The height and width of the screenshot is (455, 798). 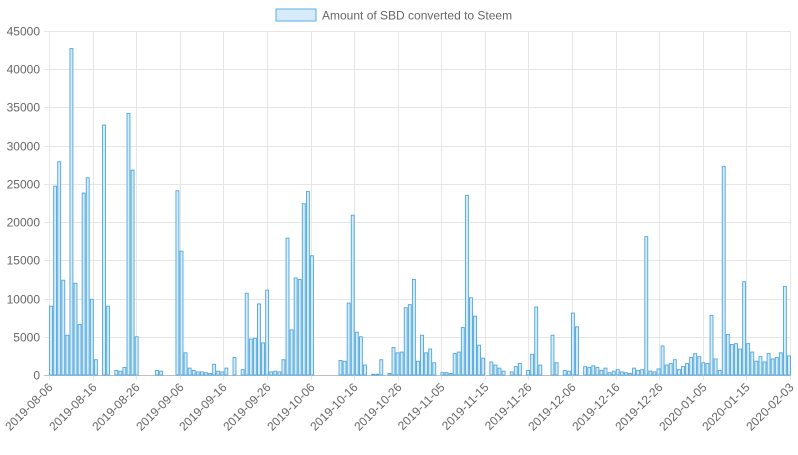 What do you see at coordinates (393, 15) in the screenshot?
I see `legend: Amount of SBD converted to Steem` at bounding box center [393, 15].